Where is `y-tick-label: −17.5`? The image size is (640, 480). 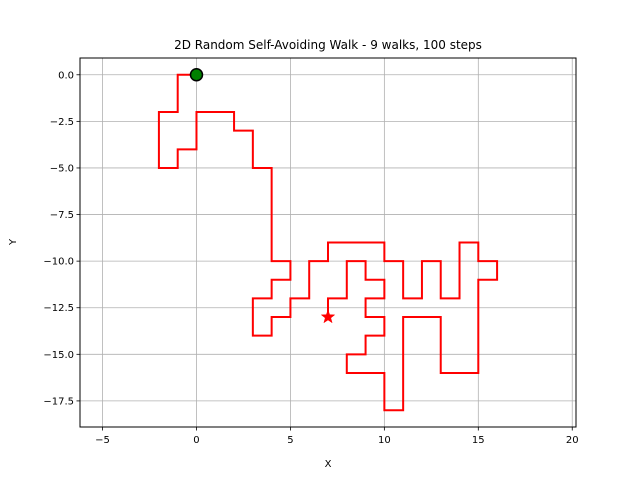 y-tick-label: −17.5 is located at coordinates (58, 401).